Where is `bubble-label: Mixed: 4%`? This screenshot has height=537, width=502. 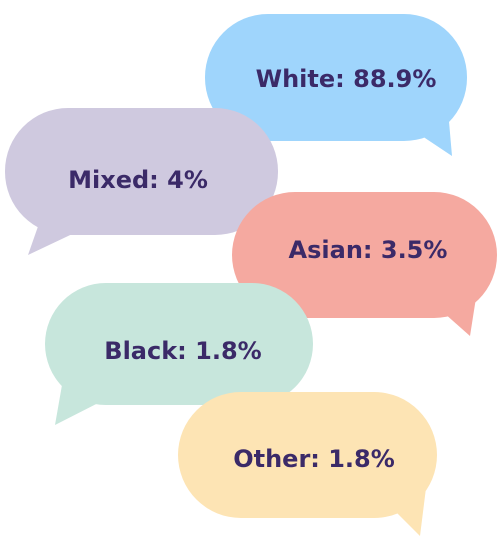
bubble-label: Mixed: 4% is located at coordinates (138, 180).